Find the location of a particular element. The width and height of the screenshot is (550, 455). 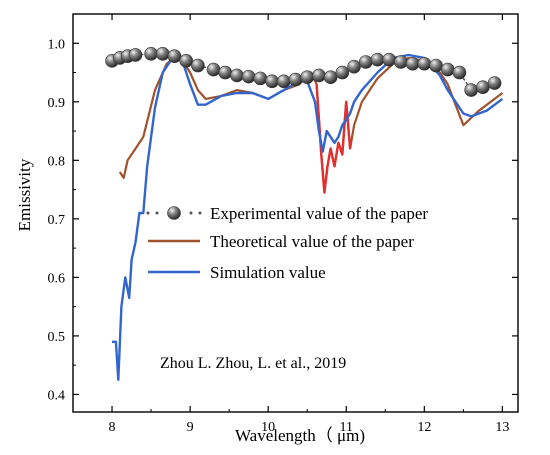

legend-label-experimental: Experimental value of the paper is located at coordinates (319, 213).